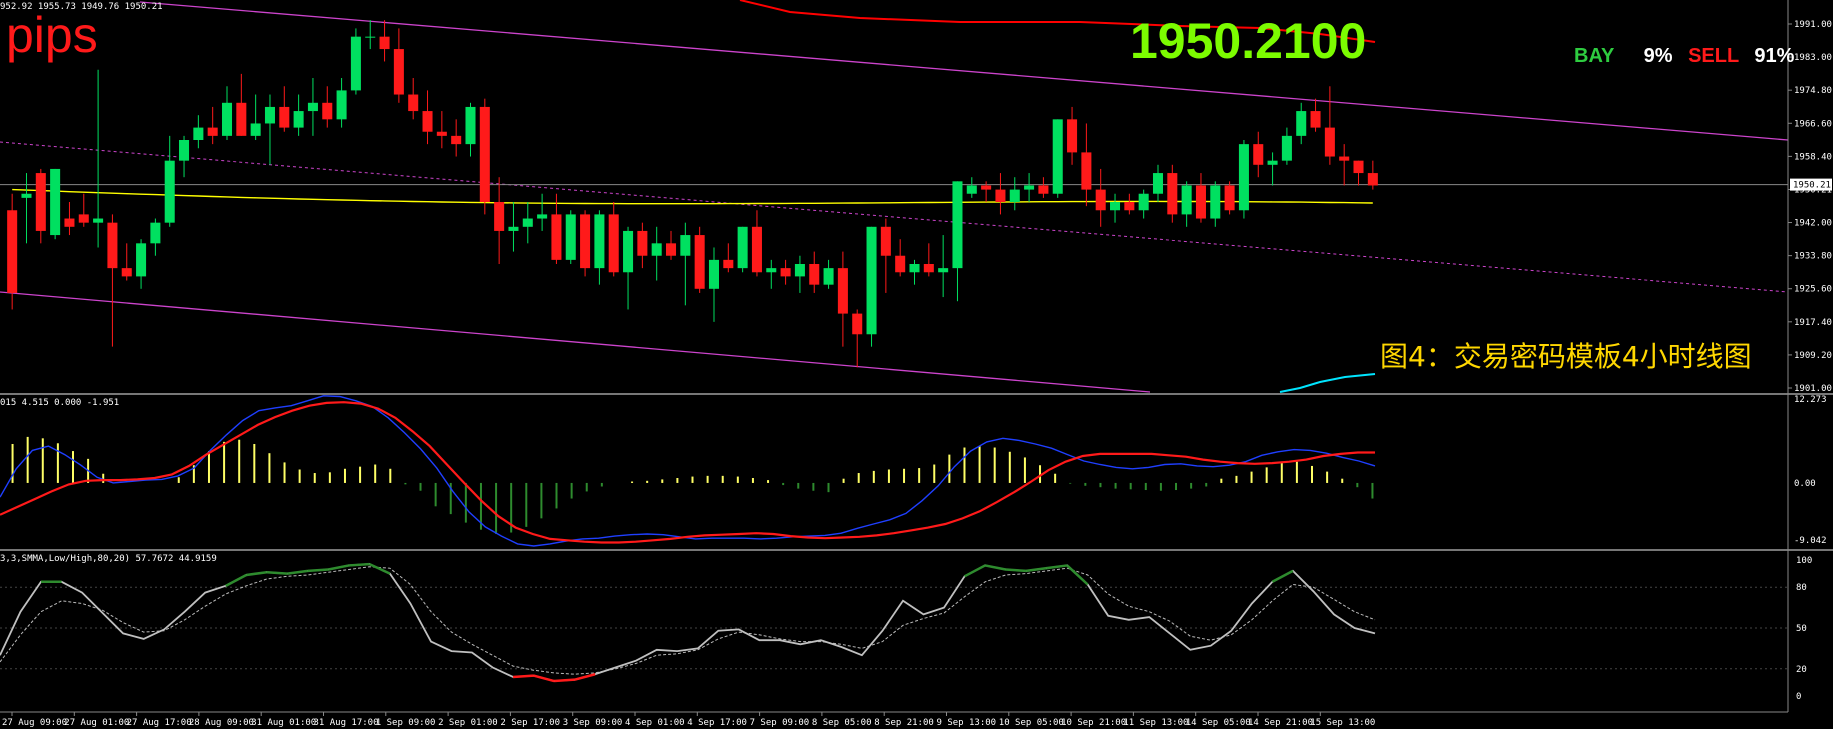 This screenshot has width=1833, height=729. I want to click on lower-band-line, so click(1327, 383).